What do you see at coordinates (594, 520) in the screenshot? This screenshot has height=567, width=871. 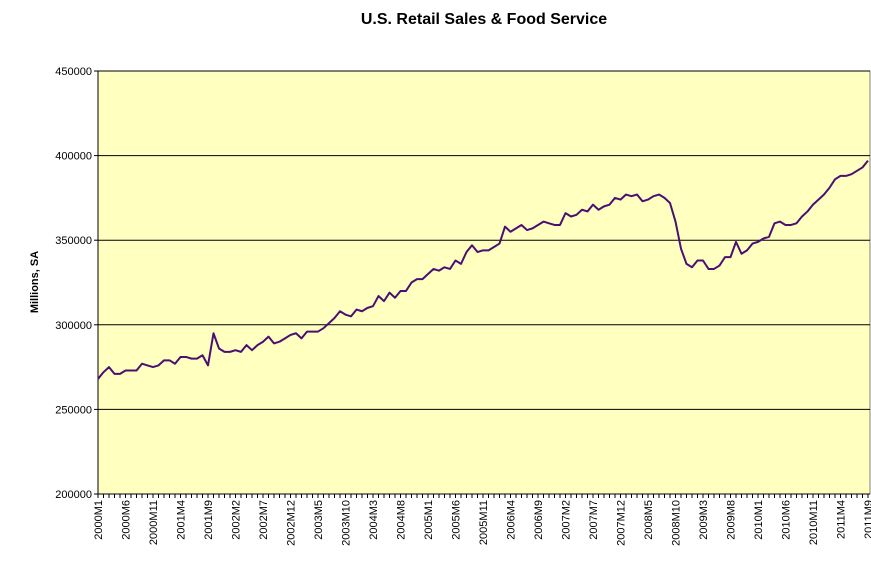 I see `x-tick-label: 2007M7` at bounding box center [594, 520].